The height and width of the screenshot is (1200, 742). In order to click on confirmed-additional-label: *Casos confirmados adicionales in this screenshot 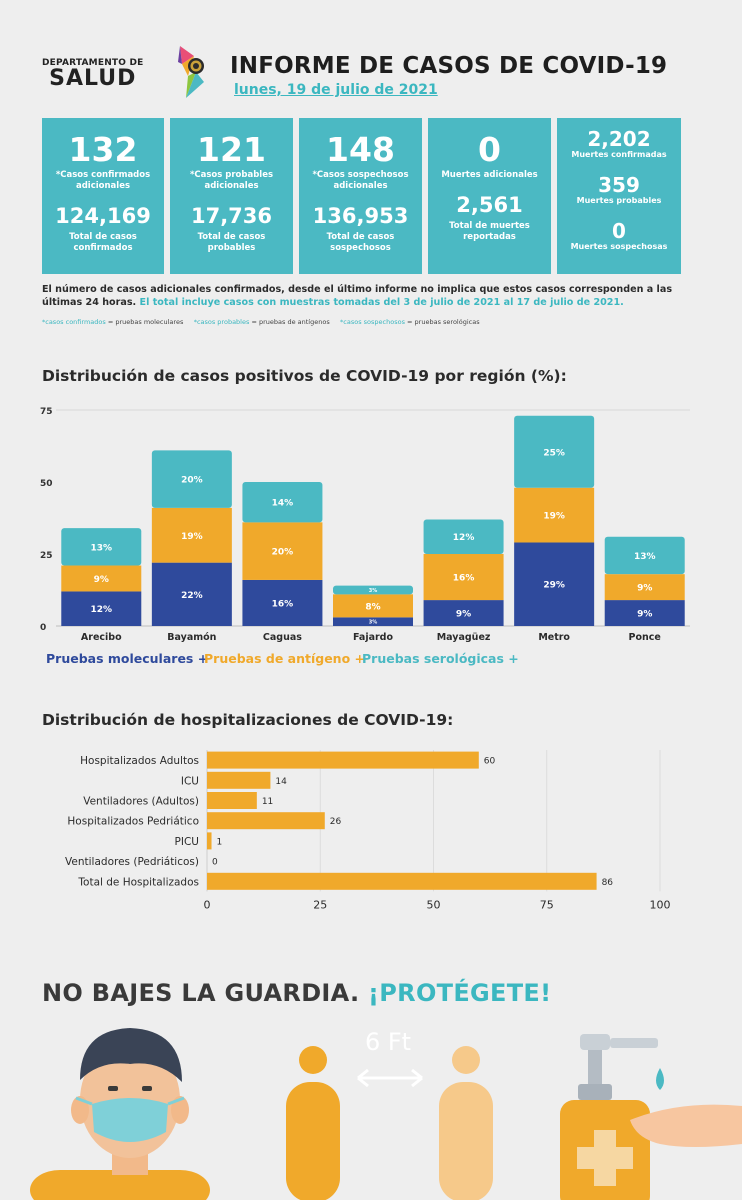, I will do `click(103, 180)`.